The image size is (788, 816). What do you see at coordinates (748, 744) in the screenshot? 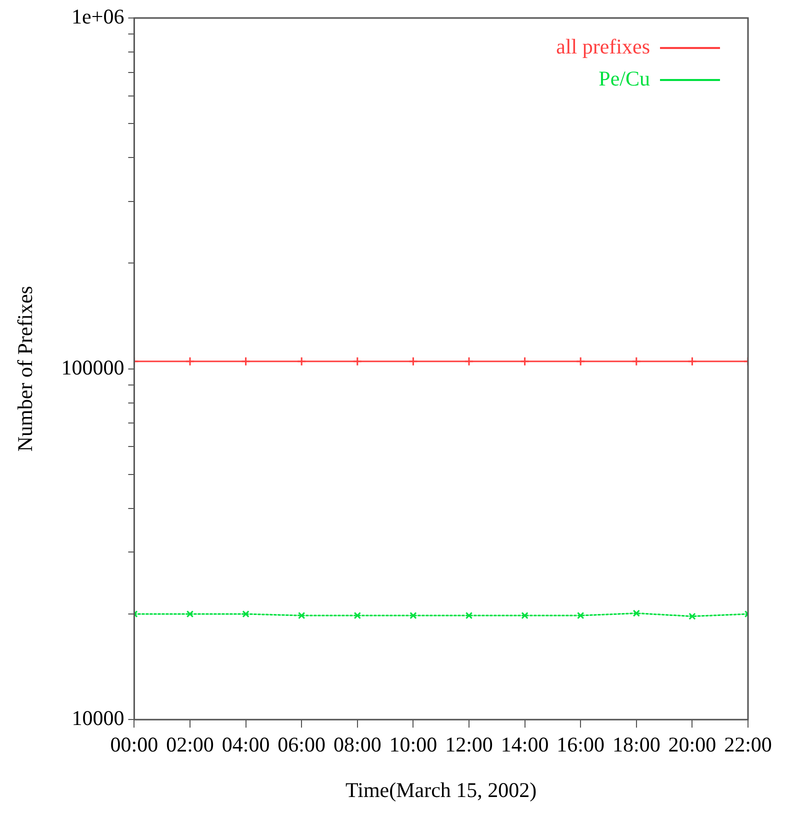
I see `x-tick-label: 22:00` at bounding box center [748, 744].